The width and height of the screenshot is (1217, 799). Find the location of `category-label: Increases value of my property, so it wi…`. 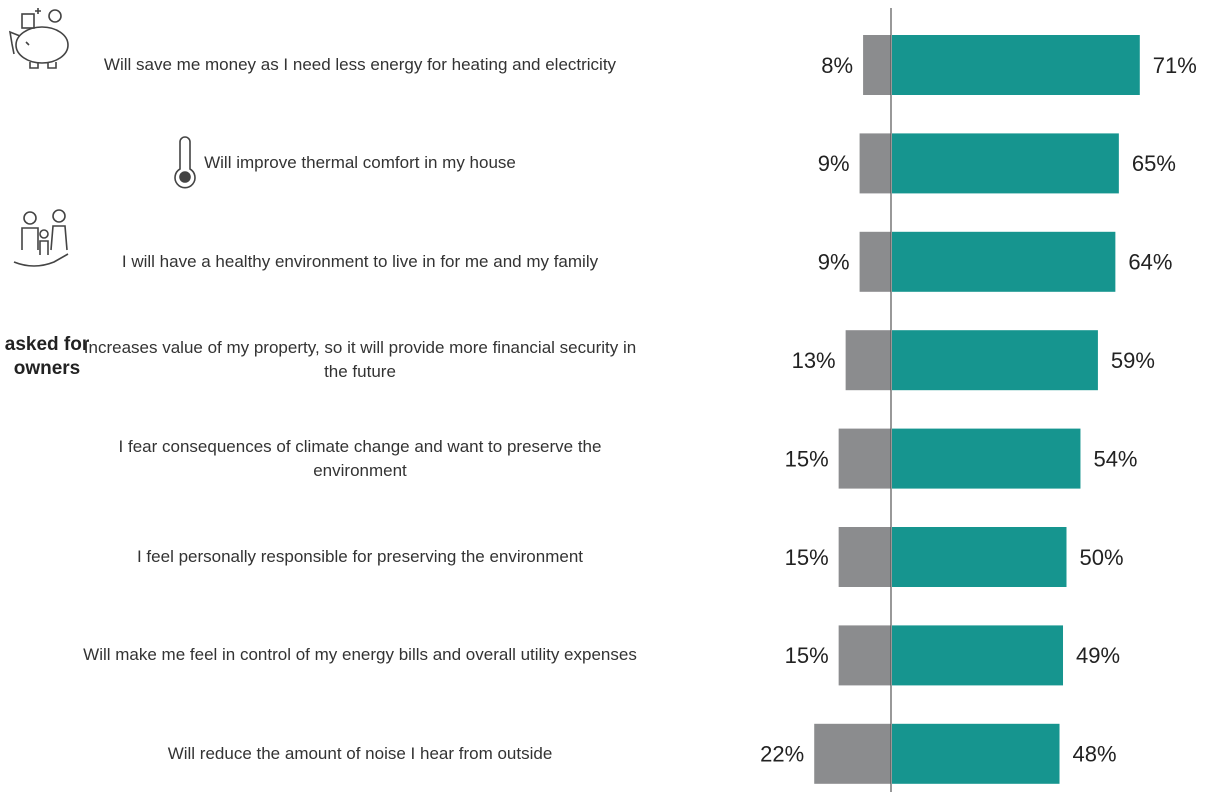

category-label: Increases value of my property, so it wi… is located at coordinates (360, 360).